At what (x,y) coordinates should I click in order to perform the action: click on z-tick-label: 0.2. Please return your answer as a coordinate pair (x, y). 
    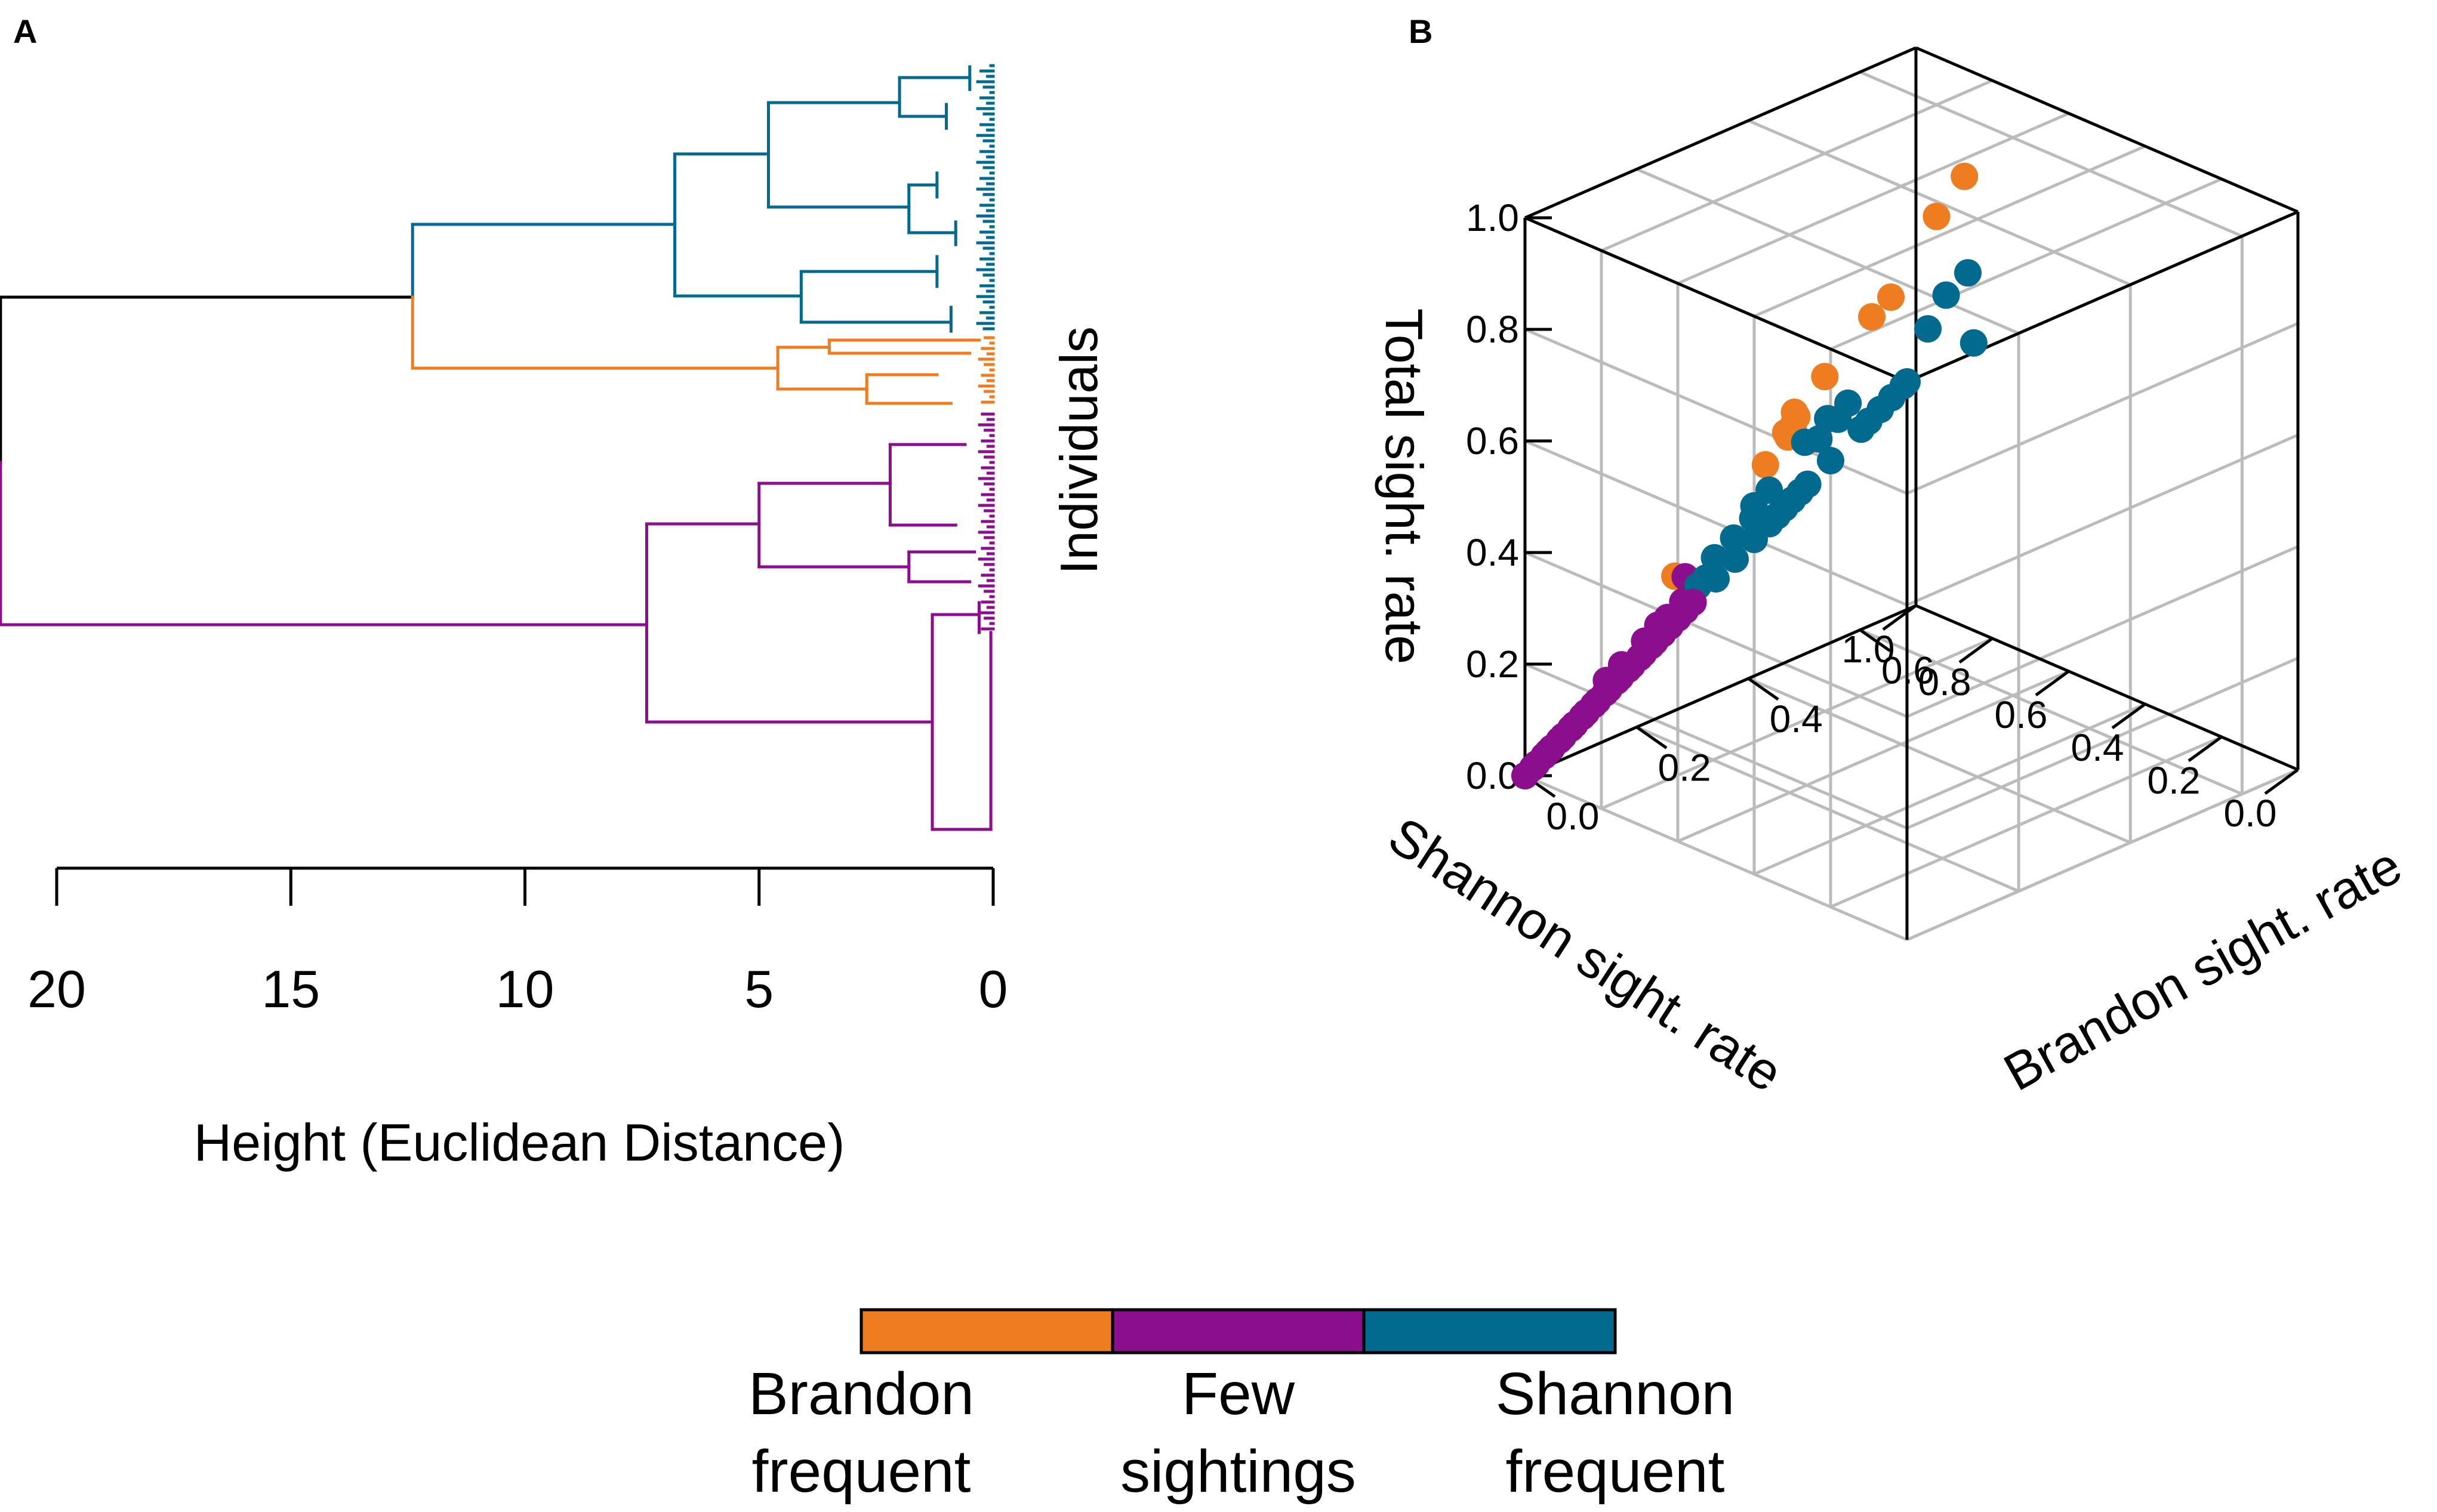
    Looking at the image, I should click on (1492, 664).